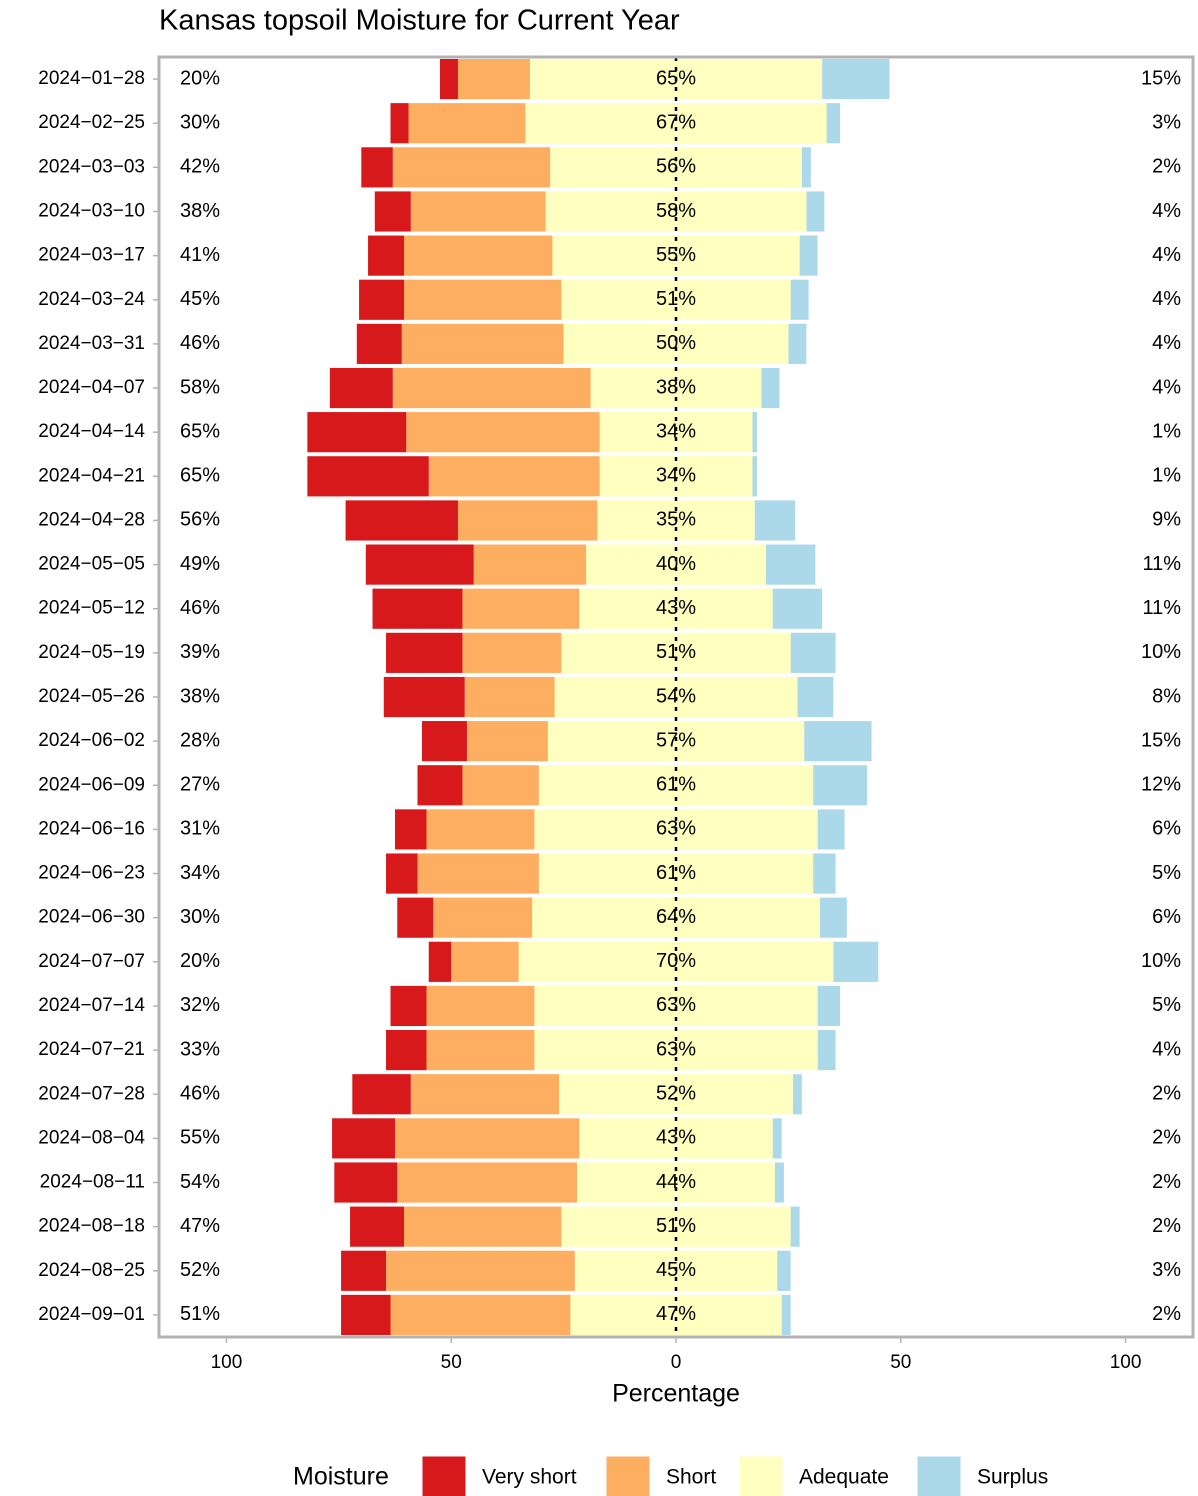 Image resolution: width=1198 pixels, height=1496 pixels. What do you see at coordinates (200, 1270) in the screenshot?
I see `left-label: 52%` at bounding box center [200, 1270].